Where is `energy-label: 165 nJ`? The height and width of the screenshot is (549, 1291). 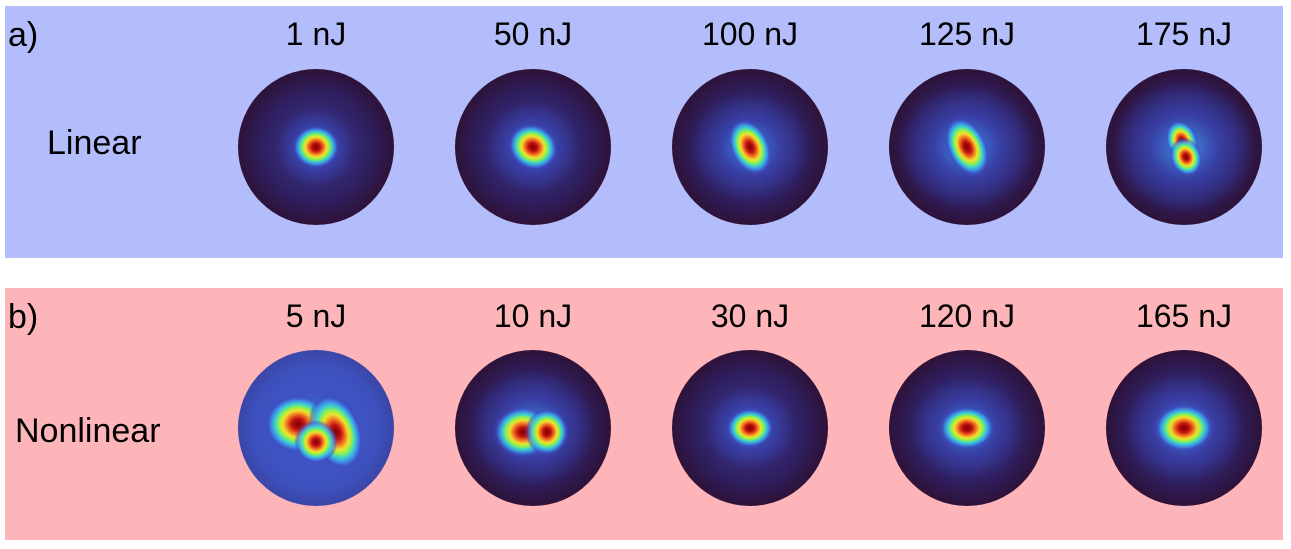
energy-label: 165 nJ is located at coordinates (1184, 316).